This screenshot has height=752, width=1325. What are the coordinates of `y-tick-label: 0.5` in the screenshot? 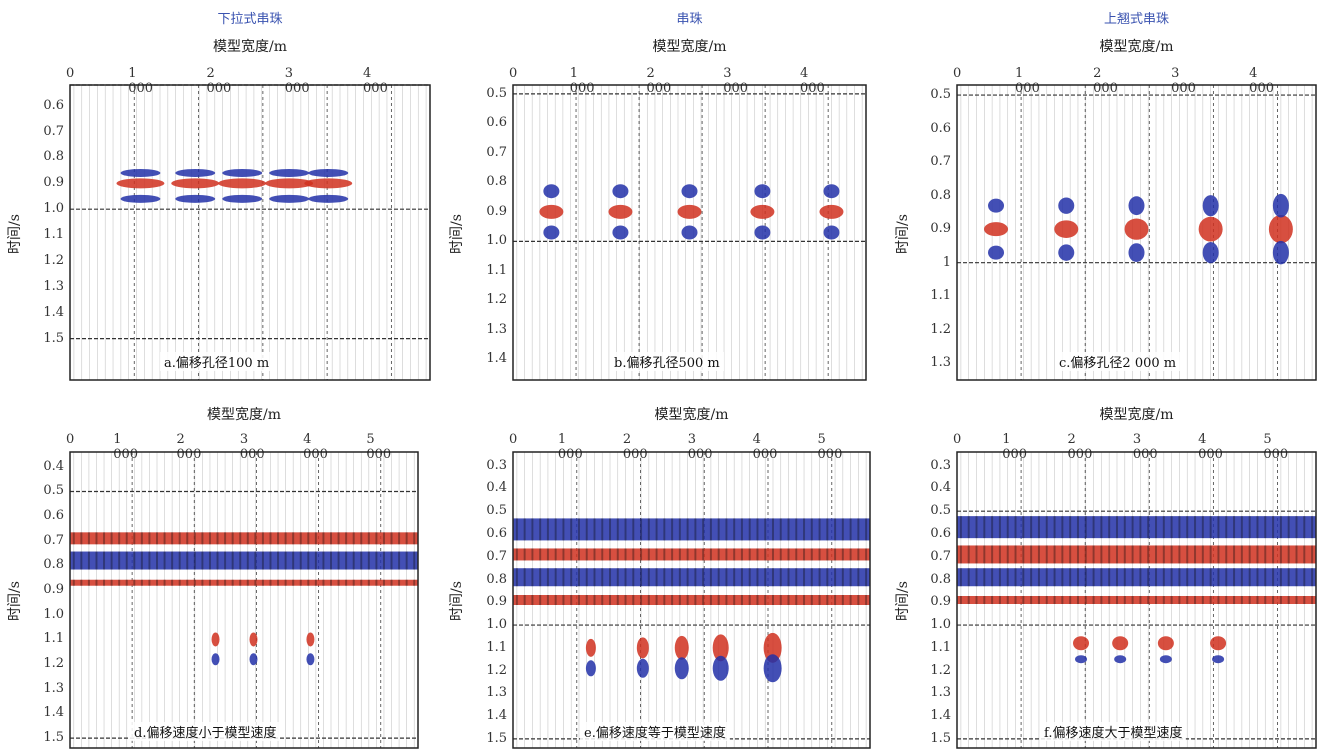 It's located at (496, 93).